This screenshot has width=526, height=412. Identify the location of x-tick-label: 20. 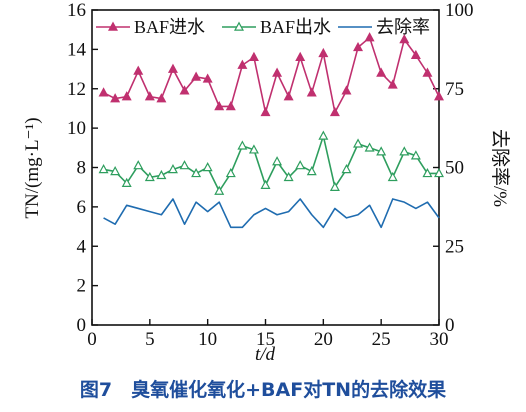
(323, 339).